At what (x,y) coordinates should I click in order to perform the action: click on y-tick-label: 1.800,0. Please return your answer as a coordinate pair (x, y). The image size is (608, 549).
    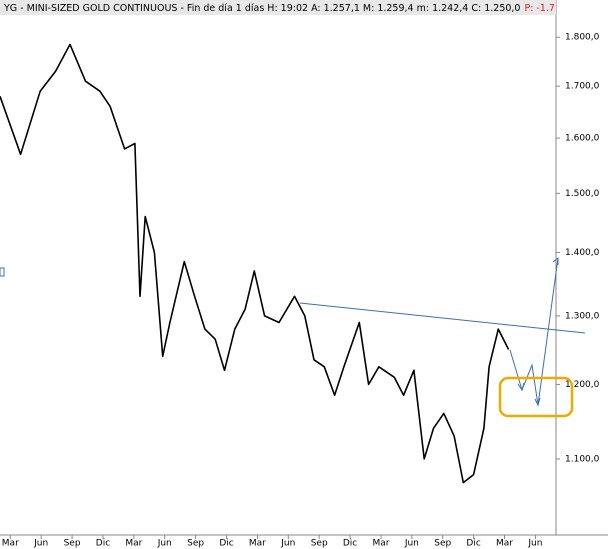
    Looking at the image, I should click on (582, 38).